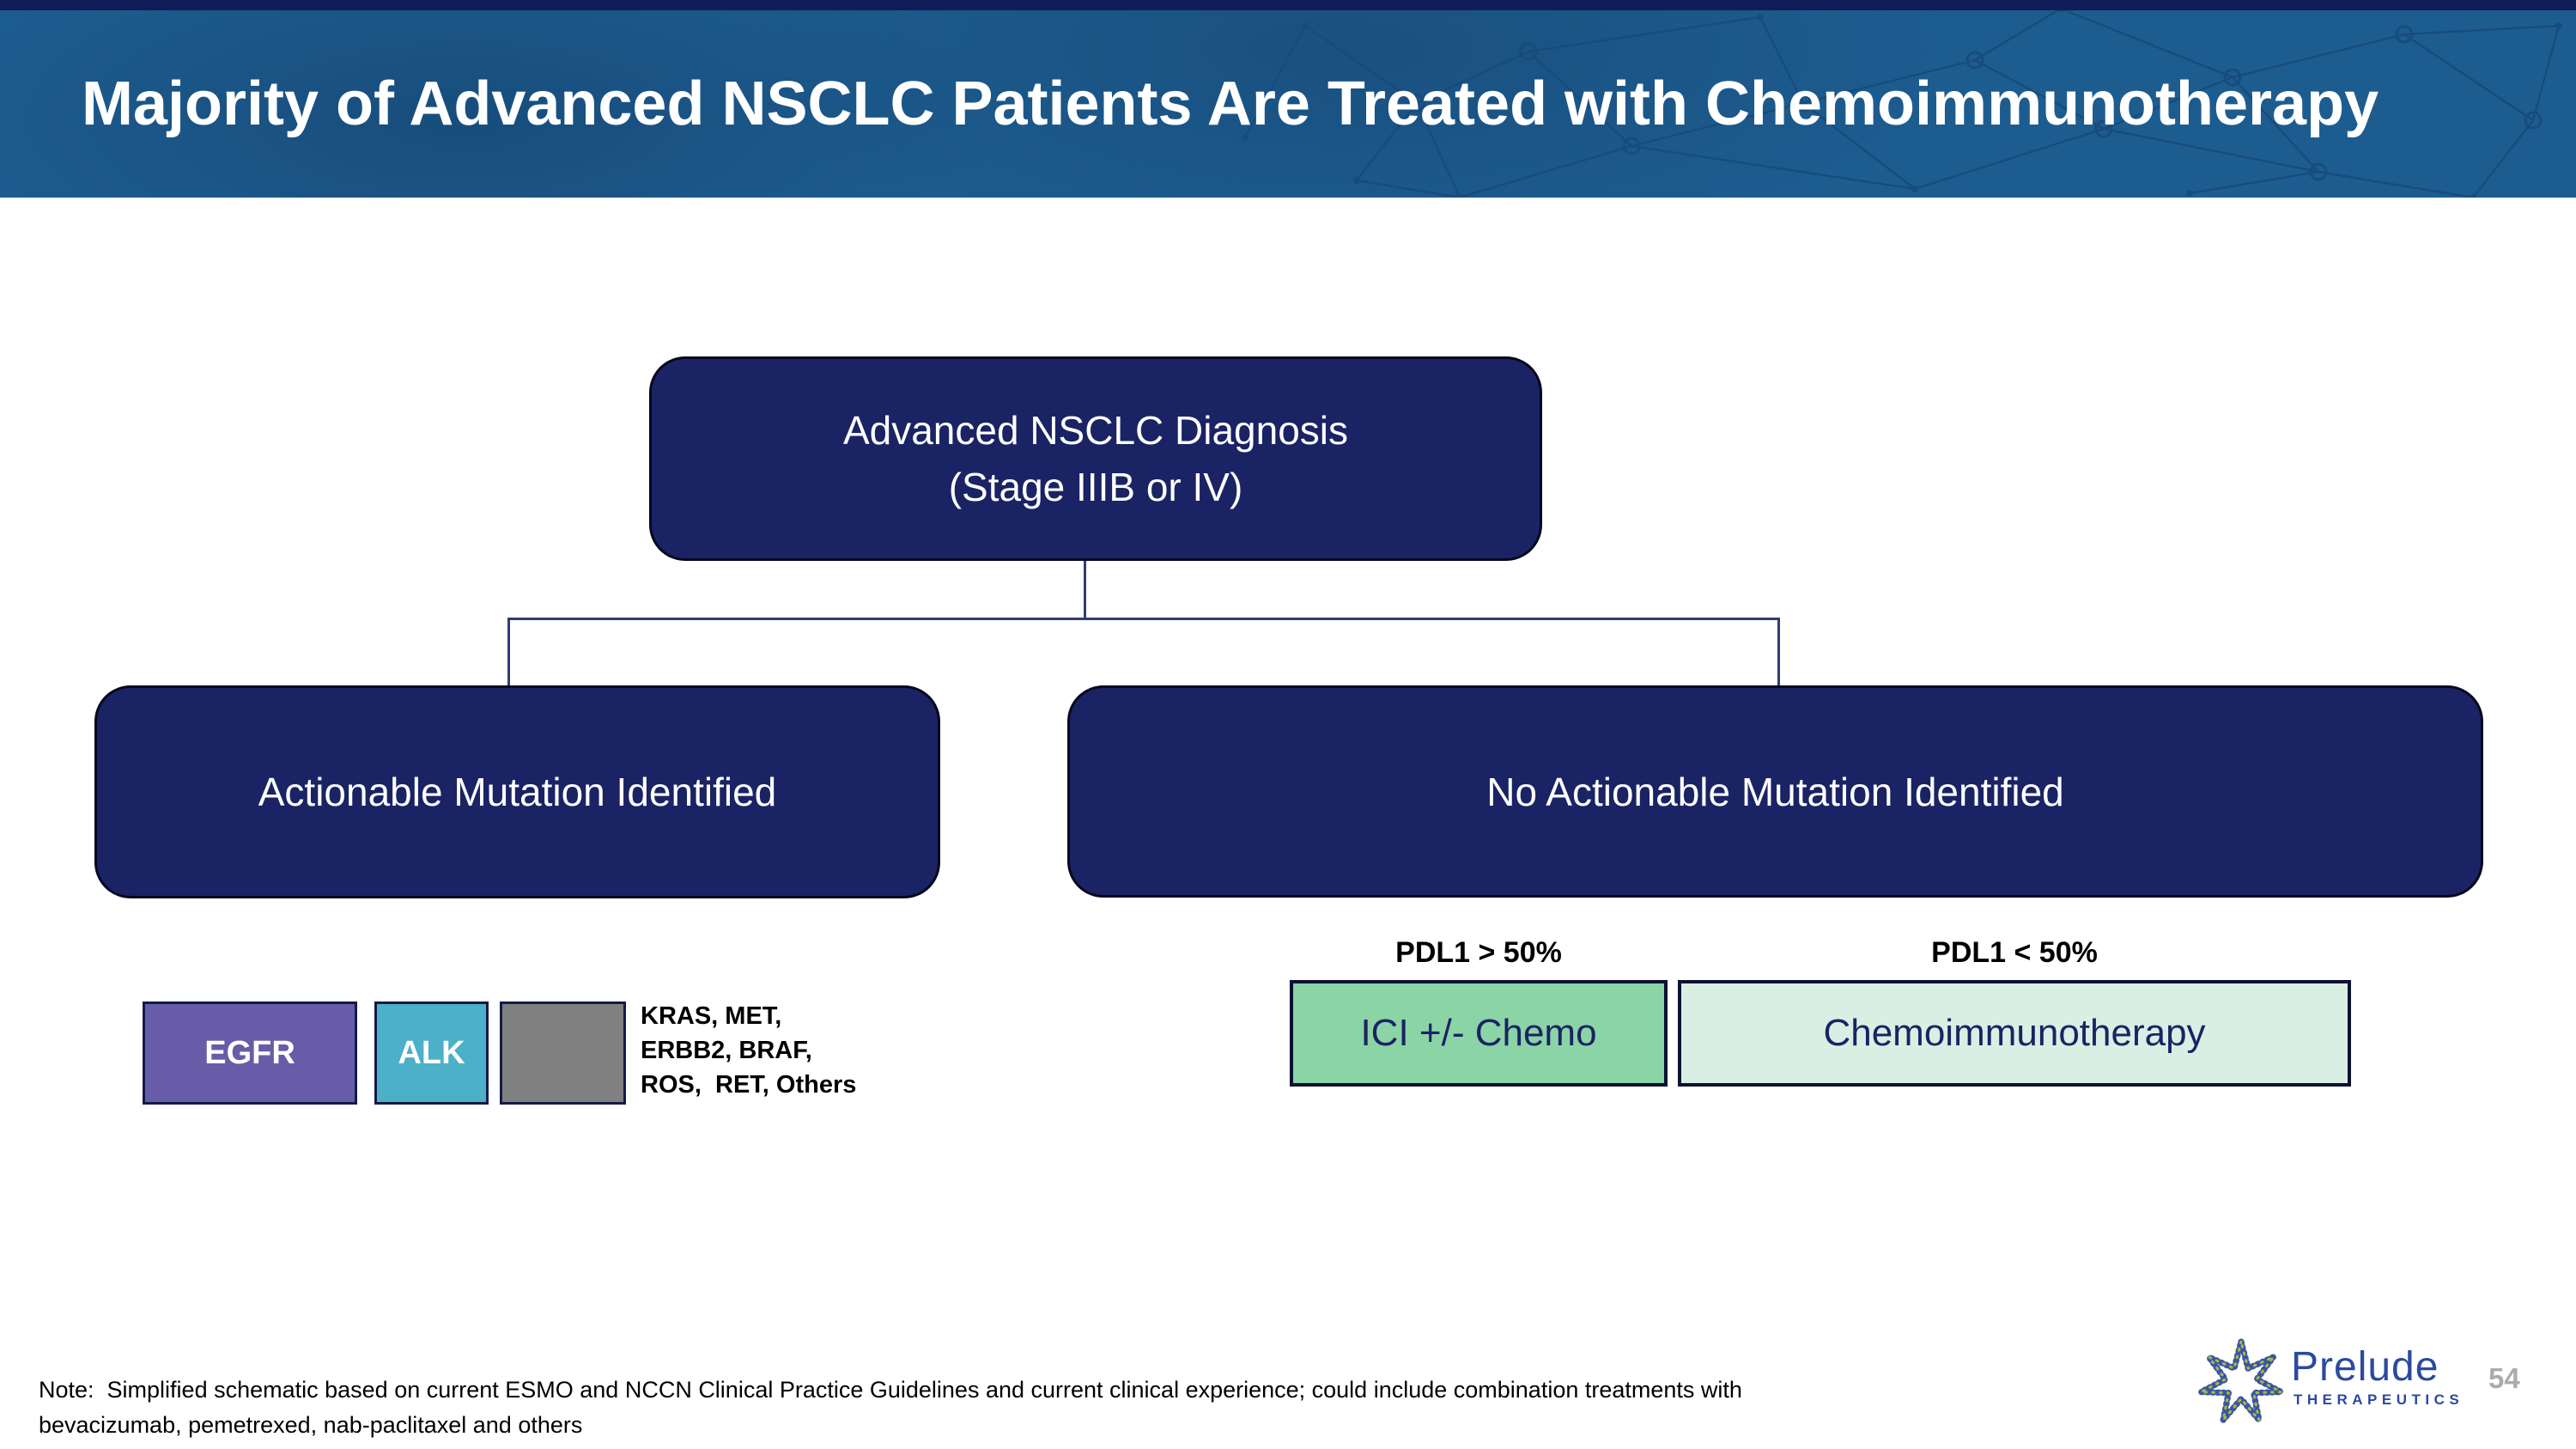  I want to click on egfr-label: EGFR, so click(250, 1052).